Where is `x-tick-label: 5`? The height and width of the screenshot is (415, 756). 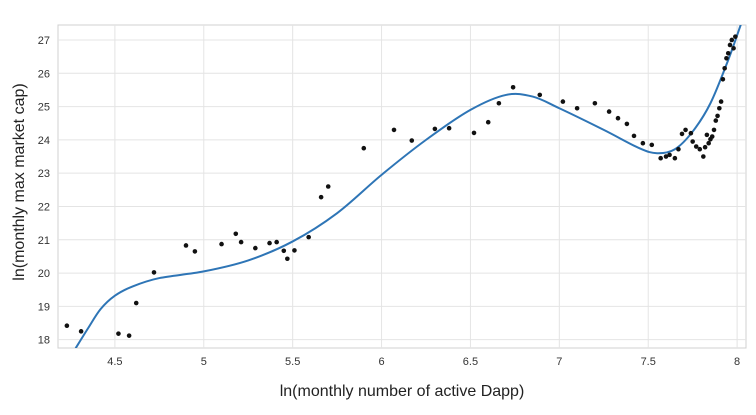 x-tick-label: 5 is located at coordinates (204, 362).